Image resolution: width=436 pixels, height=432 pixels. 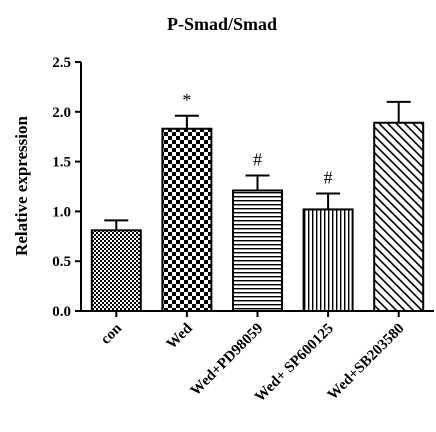 I want to click on y-tick-label: 2.5, so click(x=61, y=63).